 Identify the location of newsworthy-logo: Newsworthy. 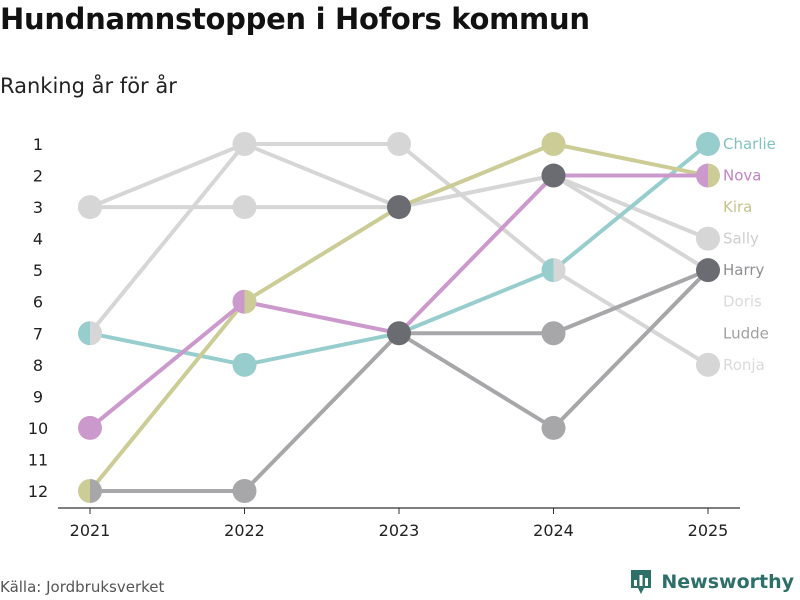
(711, 582).